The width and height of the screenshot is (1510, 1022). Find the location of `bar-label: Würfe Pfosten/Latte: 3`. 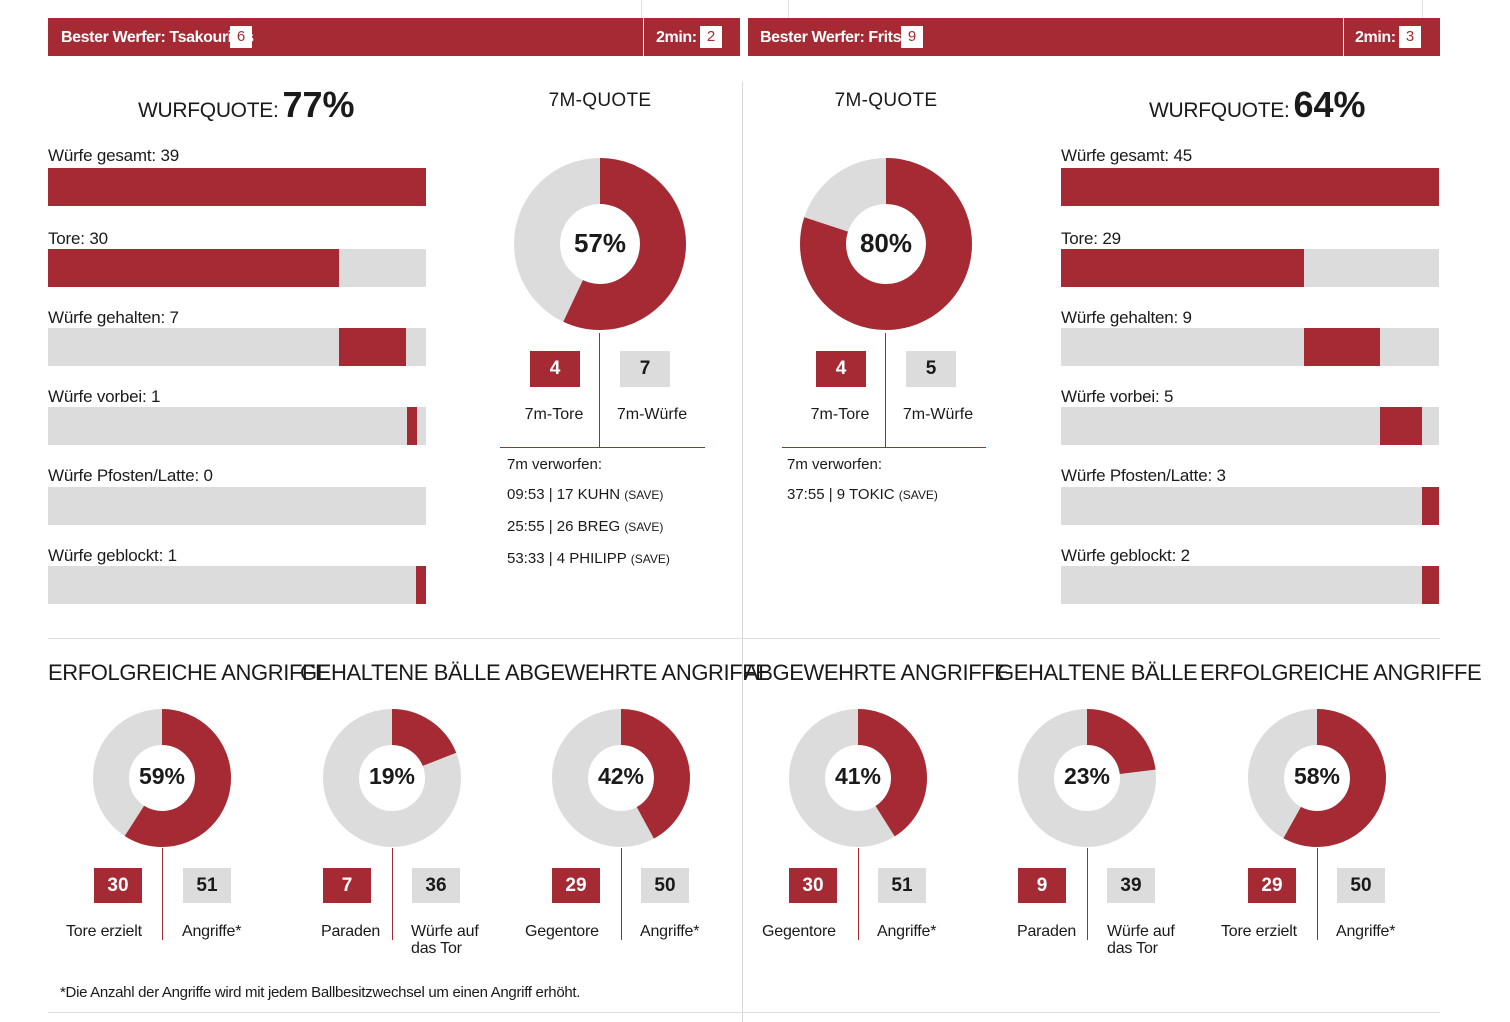

bar-label: Würfe Pfosten/Latte: 3 is located at coordinates (1143, 475).